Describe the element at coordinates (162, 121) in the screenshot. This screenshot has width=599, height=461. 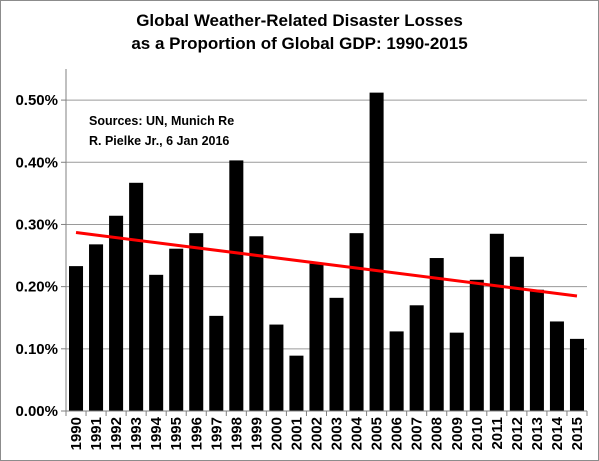
I see `source-line: Sources: UN, Munich Re` at that location.